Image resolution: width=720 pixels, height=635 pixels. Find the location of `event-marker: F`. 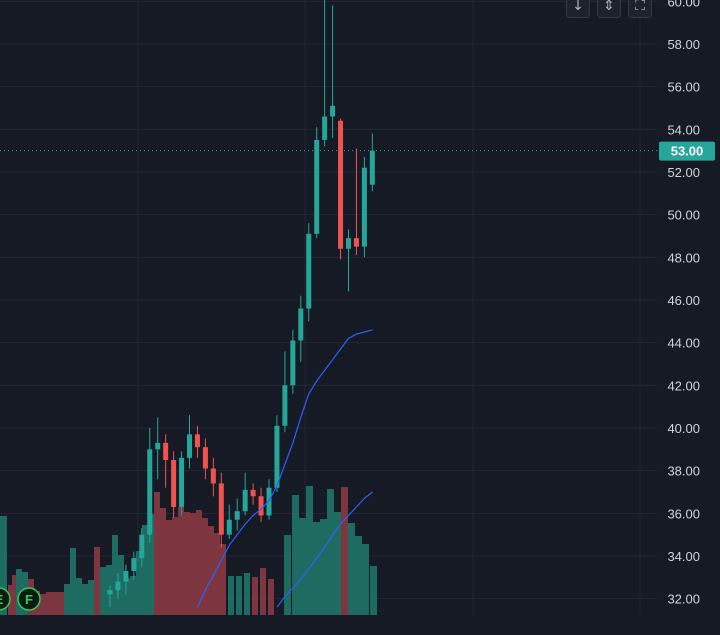

event-marker: F is located at coordinates (29, 599).